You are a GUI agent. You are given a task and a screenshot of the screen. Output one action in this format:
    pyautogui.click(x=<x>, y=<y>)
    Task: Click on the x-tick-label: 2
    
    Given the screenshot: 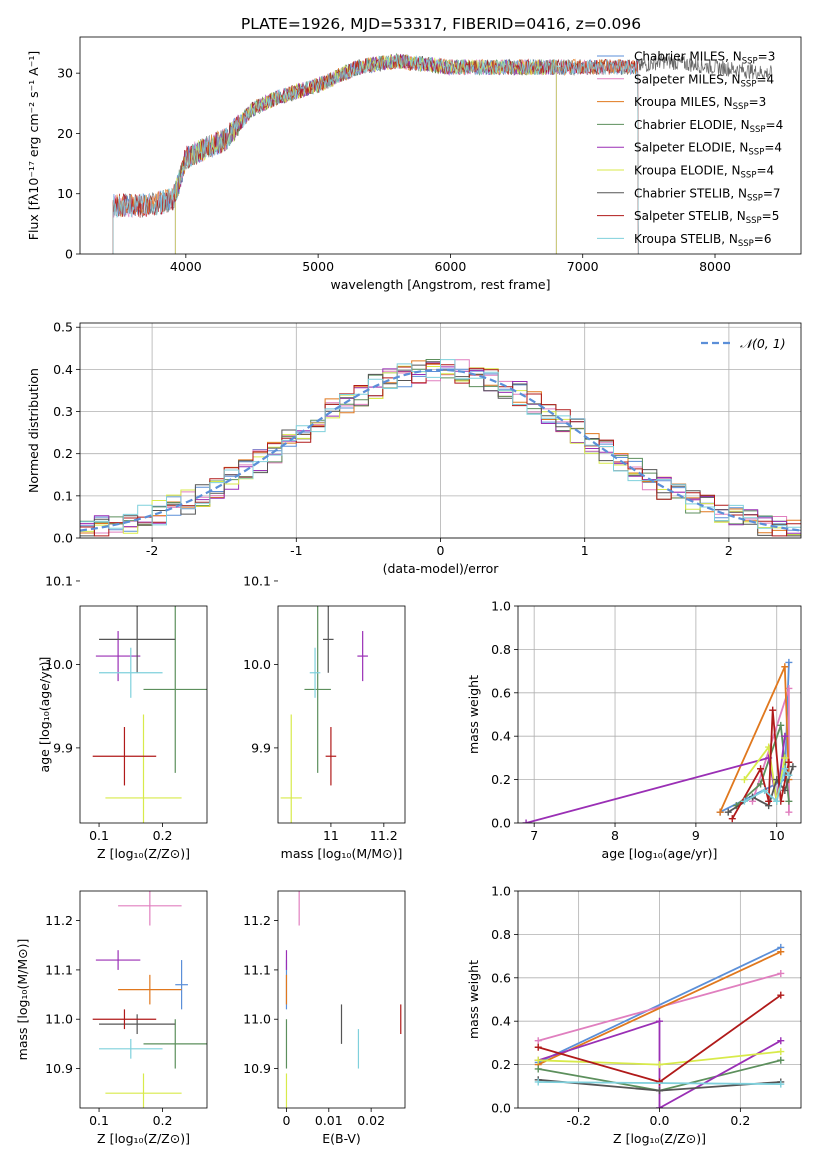 What is the action you would take?
    pyautogui.click(x=729, y=550)
    